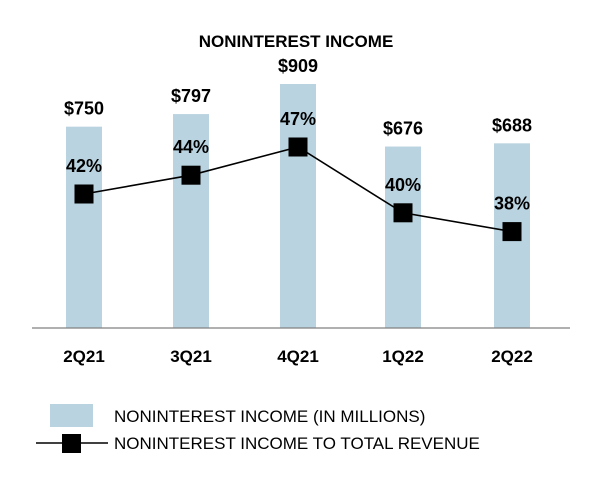 The width and height of the screenshot is (596, 492). What do you see at coordinates (298, 206) in the screenshot?
I see `bar-4q21` at bounding box center [298, 206].